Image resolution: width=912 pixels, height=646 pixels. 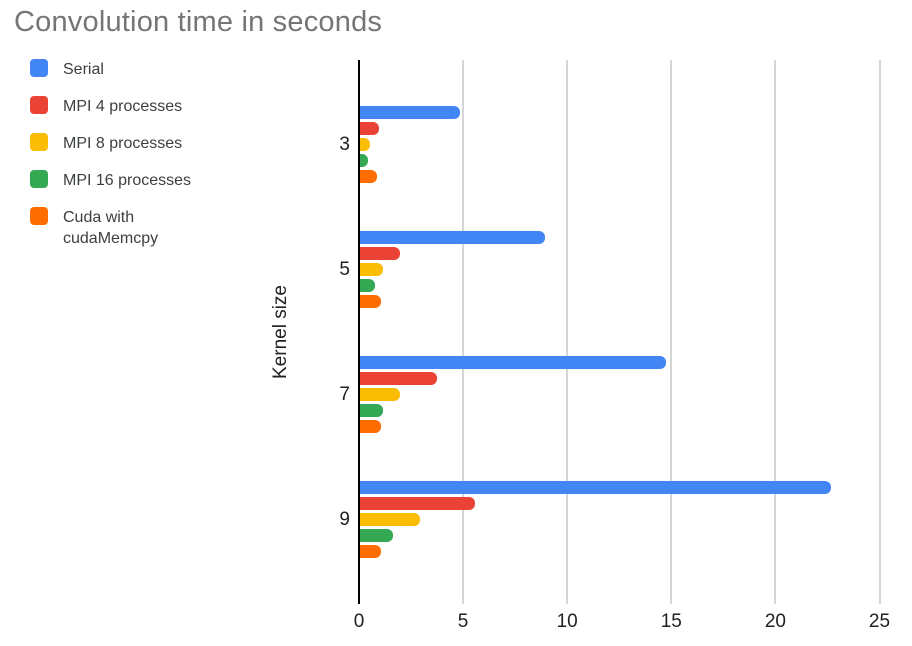 I want to click on chart-title: Convolution time in seconds, so click(x=198, y=22).